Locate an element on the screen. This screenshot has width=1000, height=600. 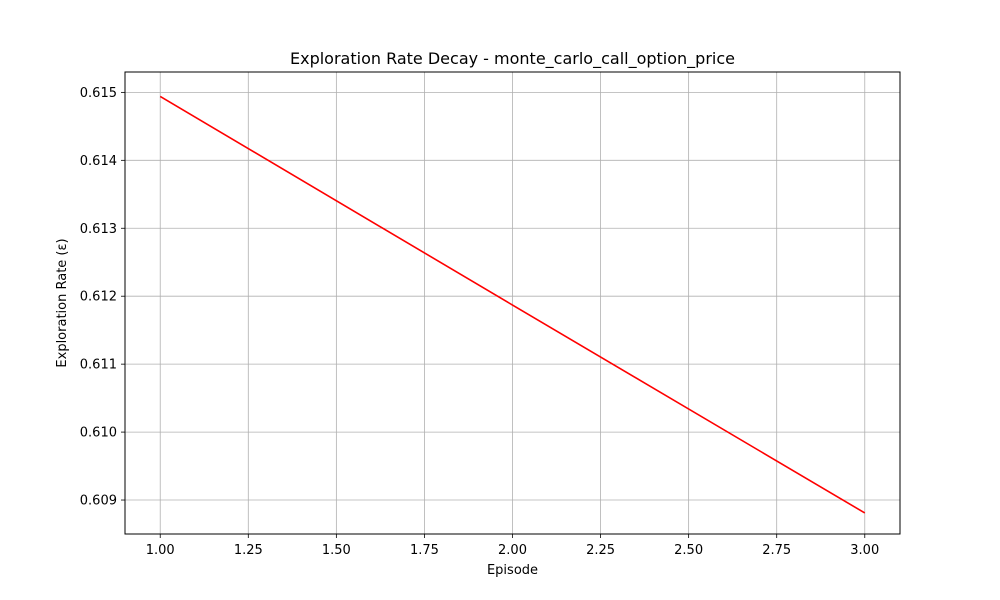
x-tick-label: 3.00 is located at coordinates (864, 550).